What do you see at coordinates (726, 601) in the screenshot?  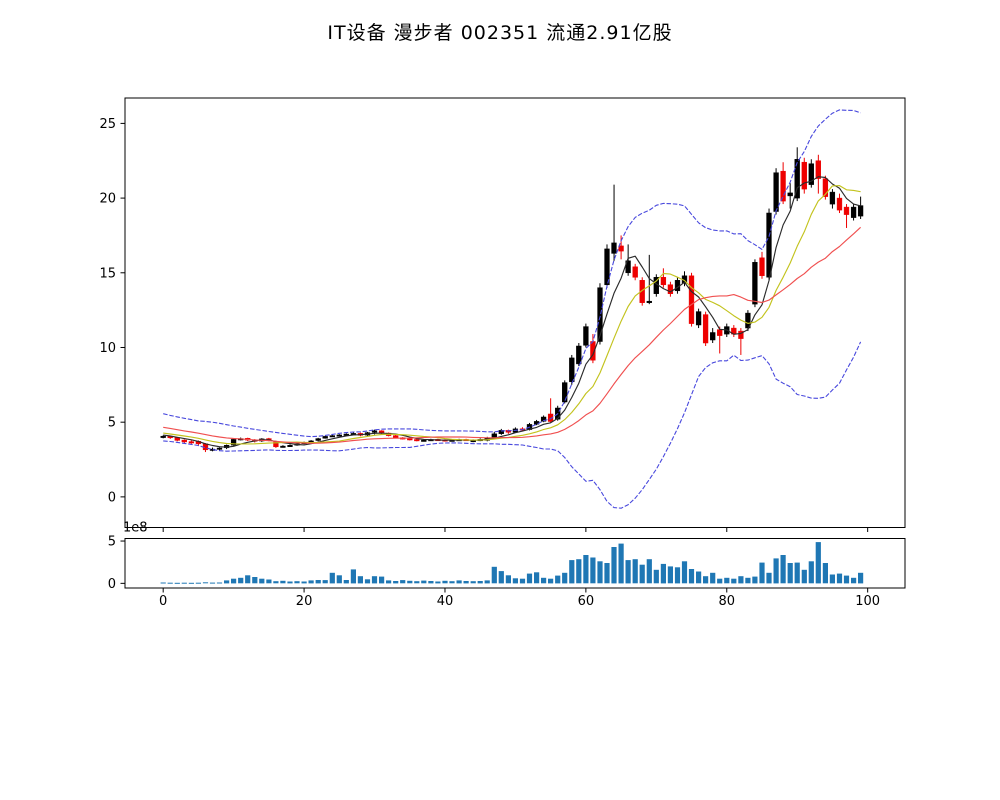 I see `volume-xtick-label: 80` at bounding box center [726, 601].